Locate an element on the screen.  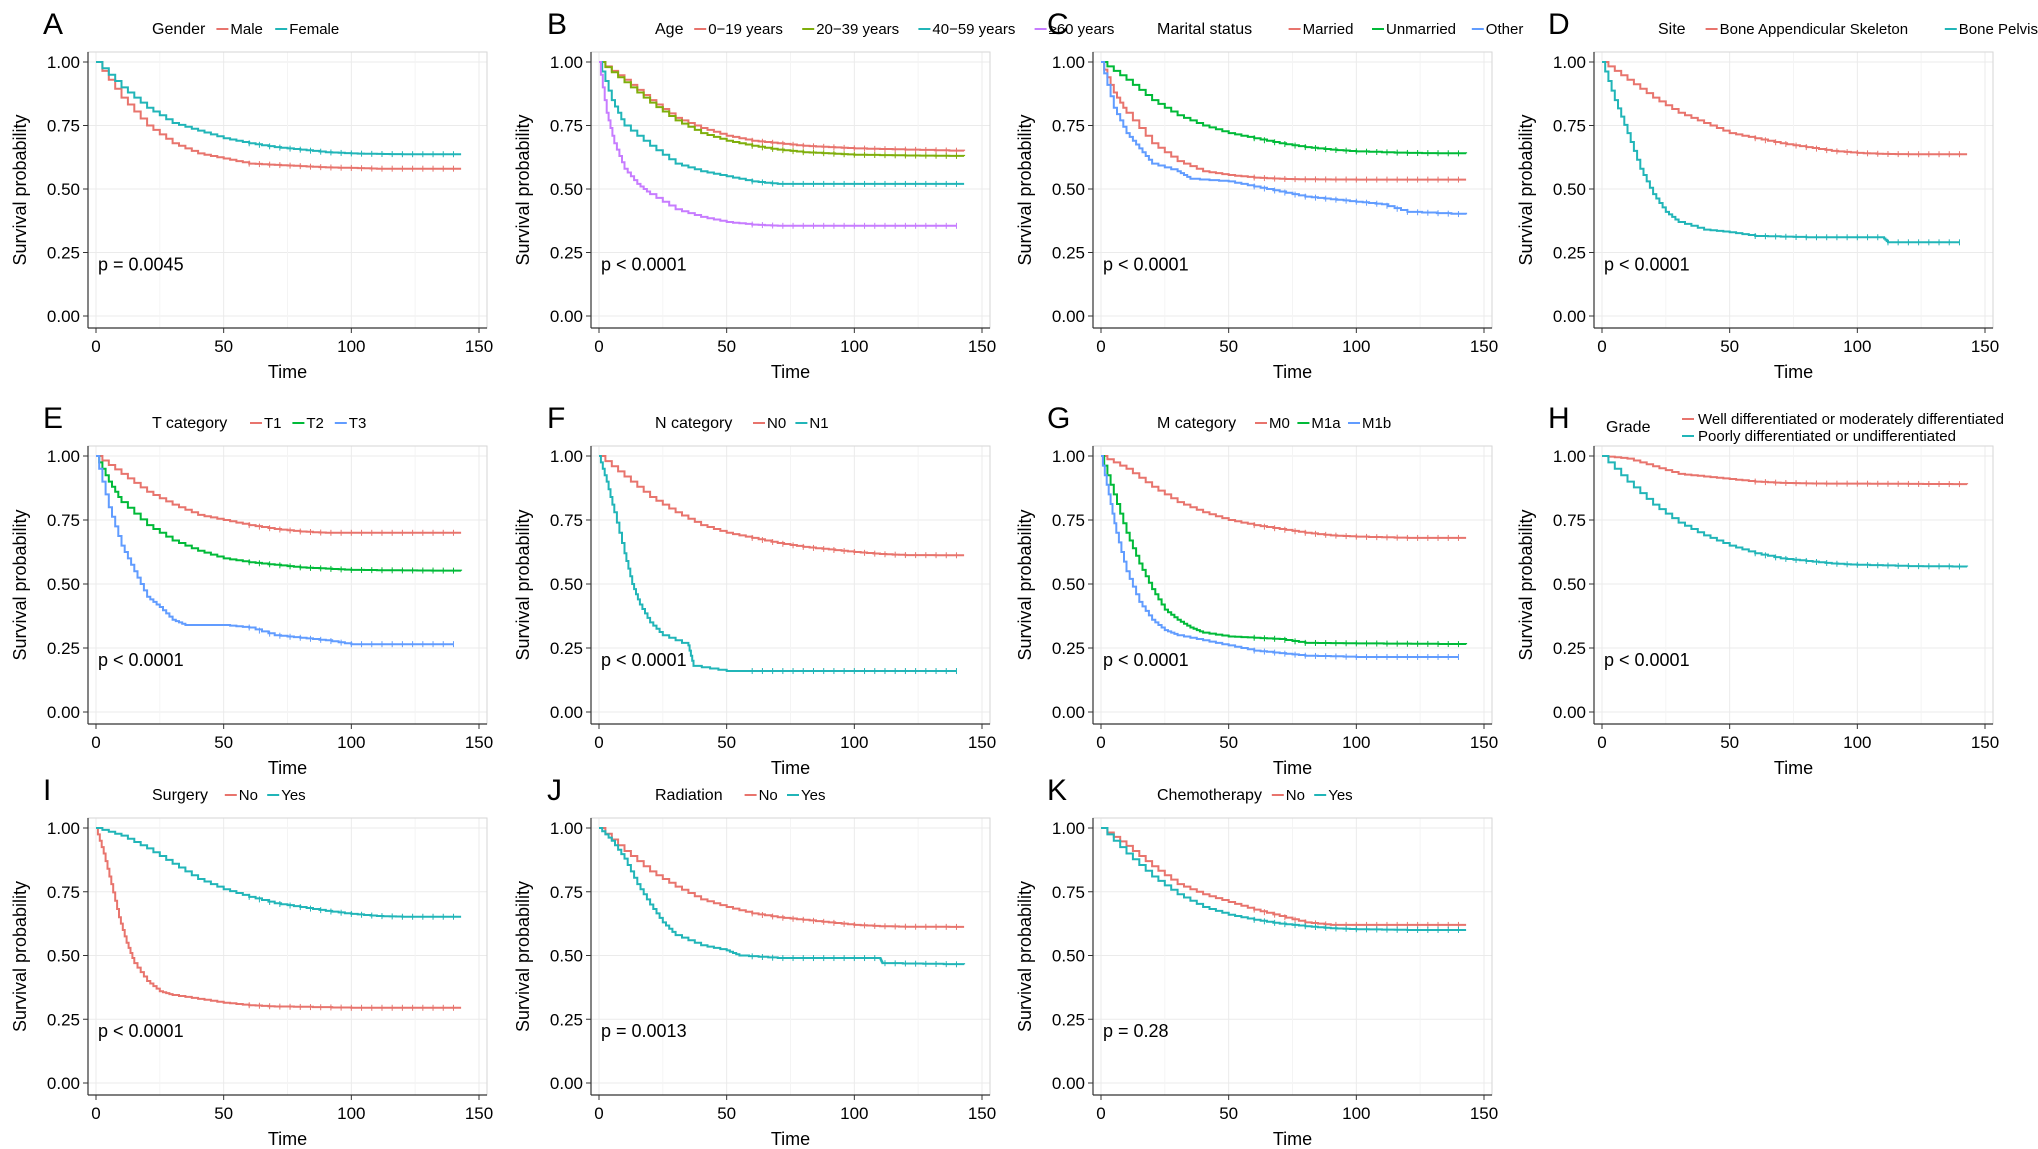
km-curve-n1 is located at coordinates (778, 563).